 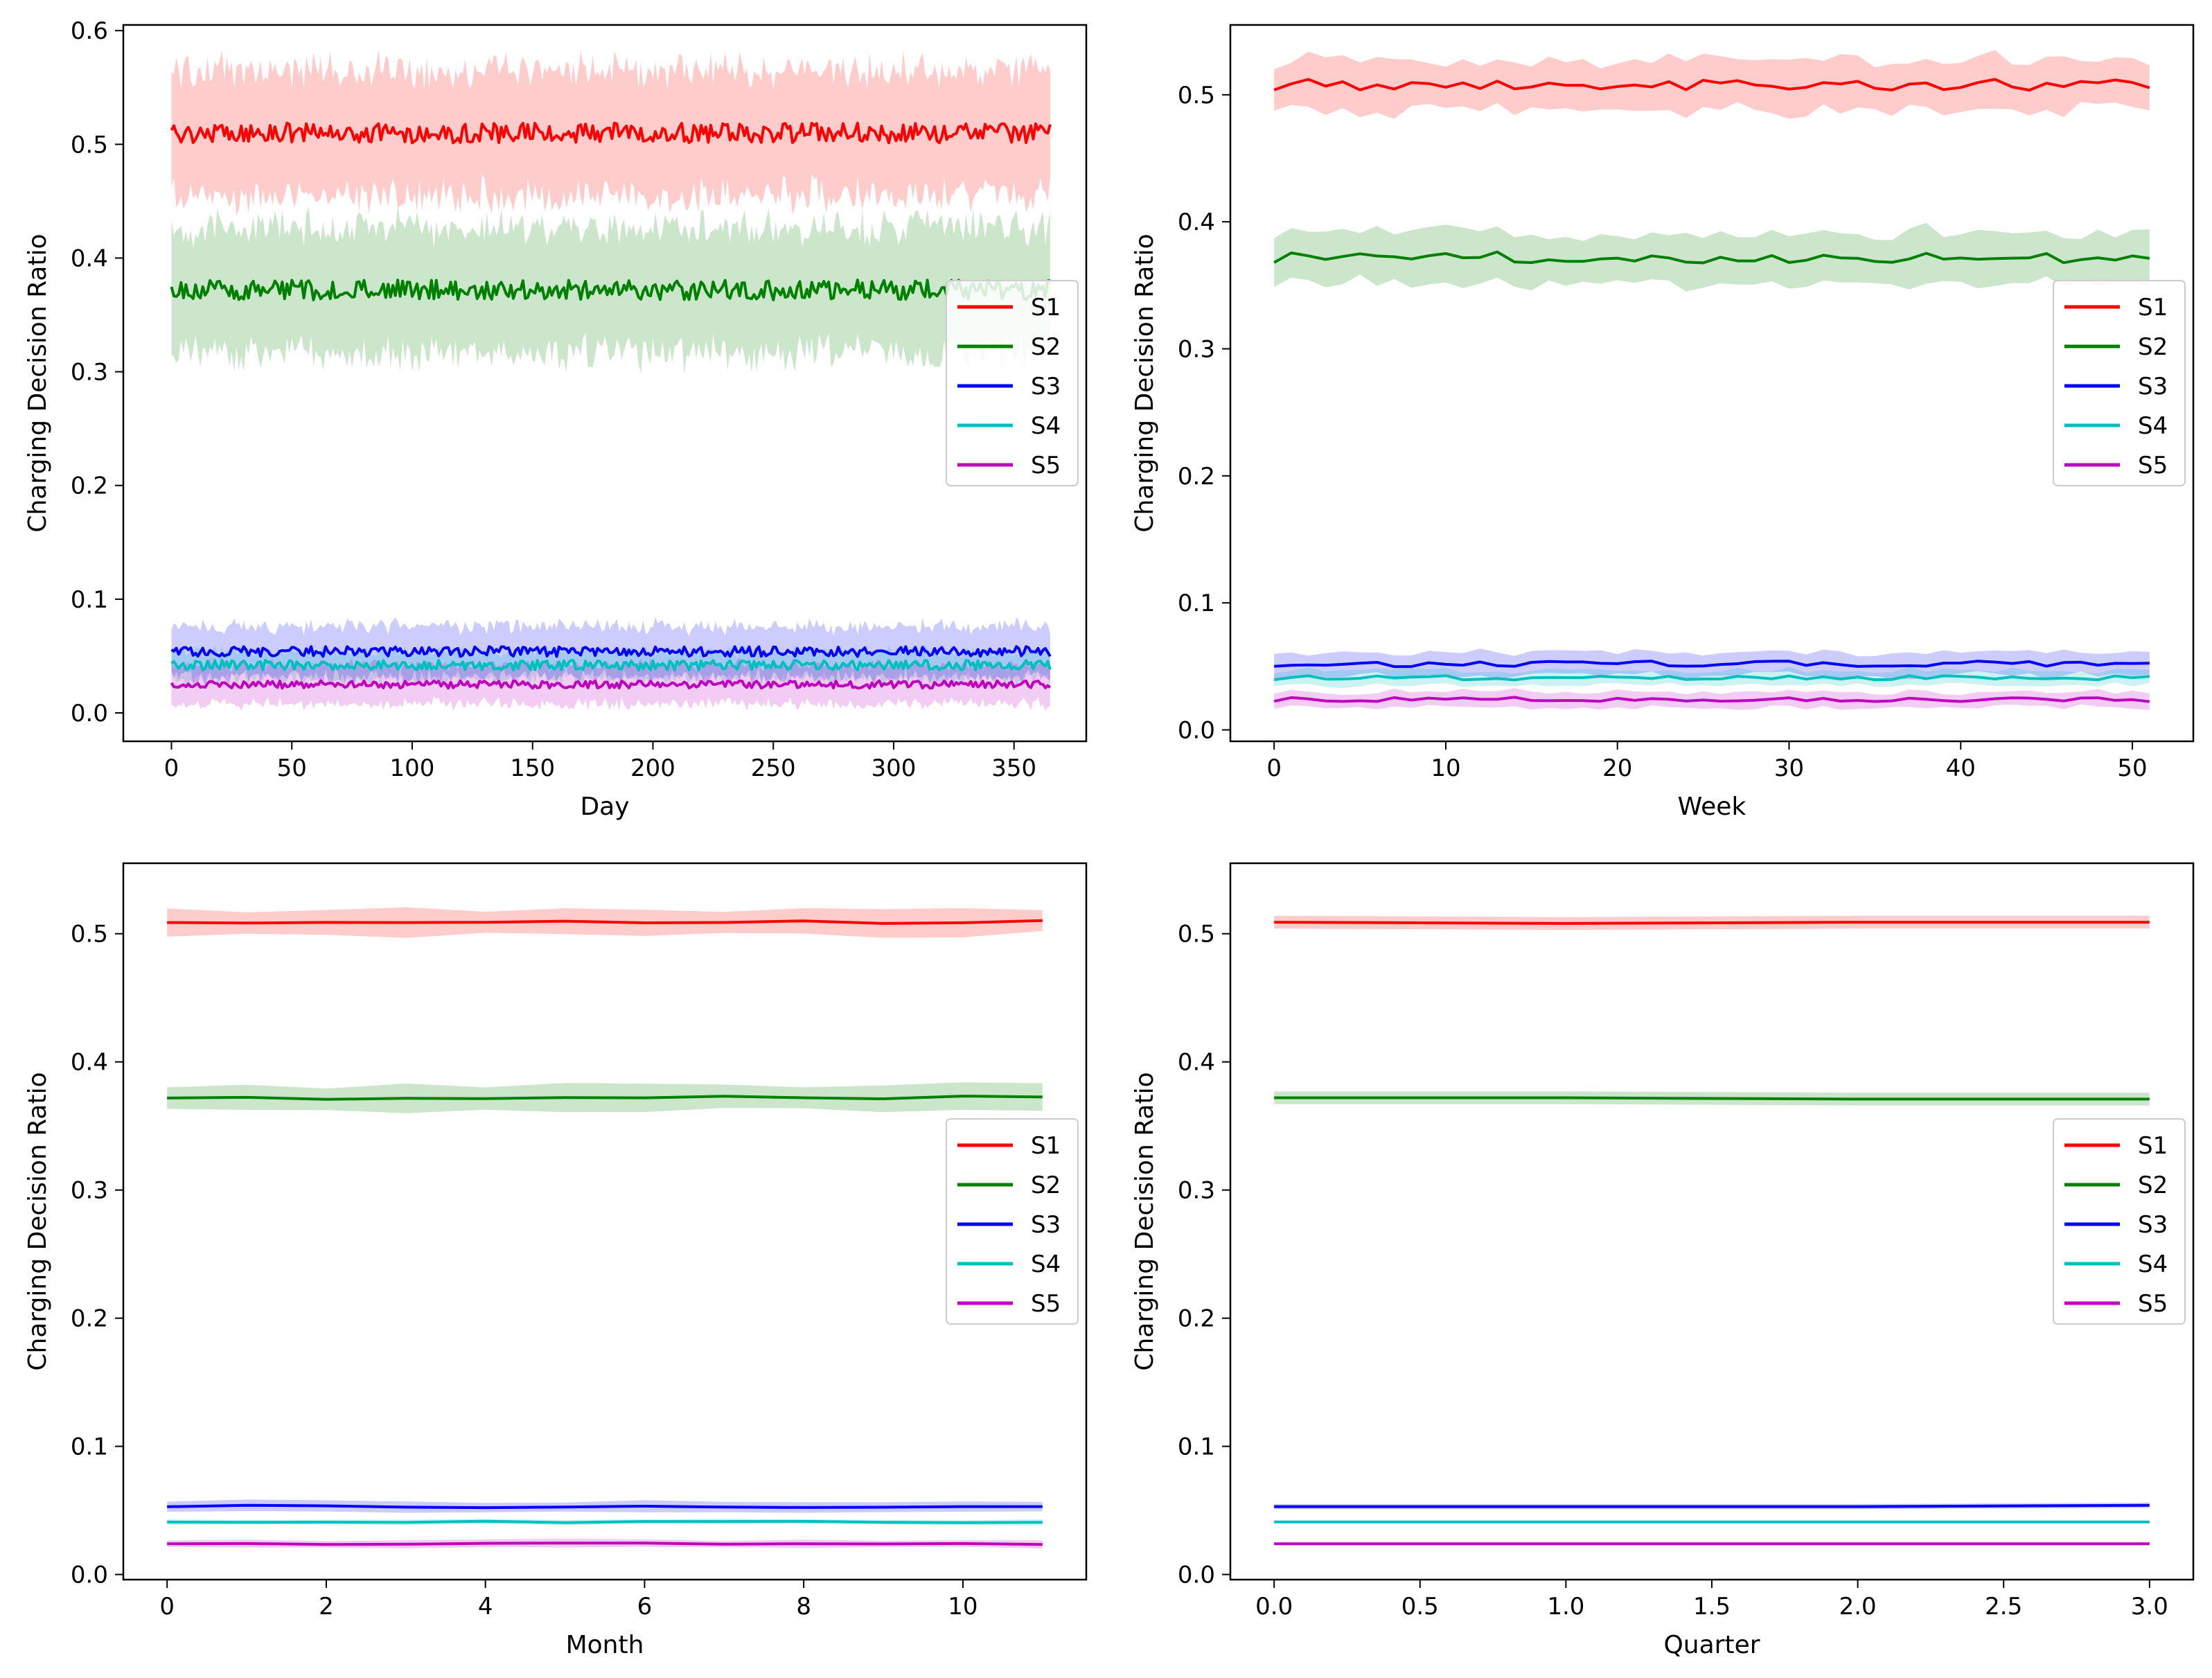 What do you see at coordinates (894, 768) in the screenshot?
I see `x-tick-label: 300` at bounding box center [894, 768].